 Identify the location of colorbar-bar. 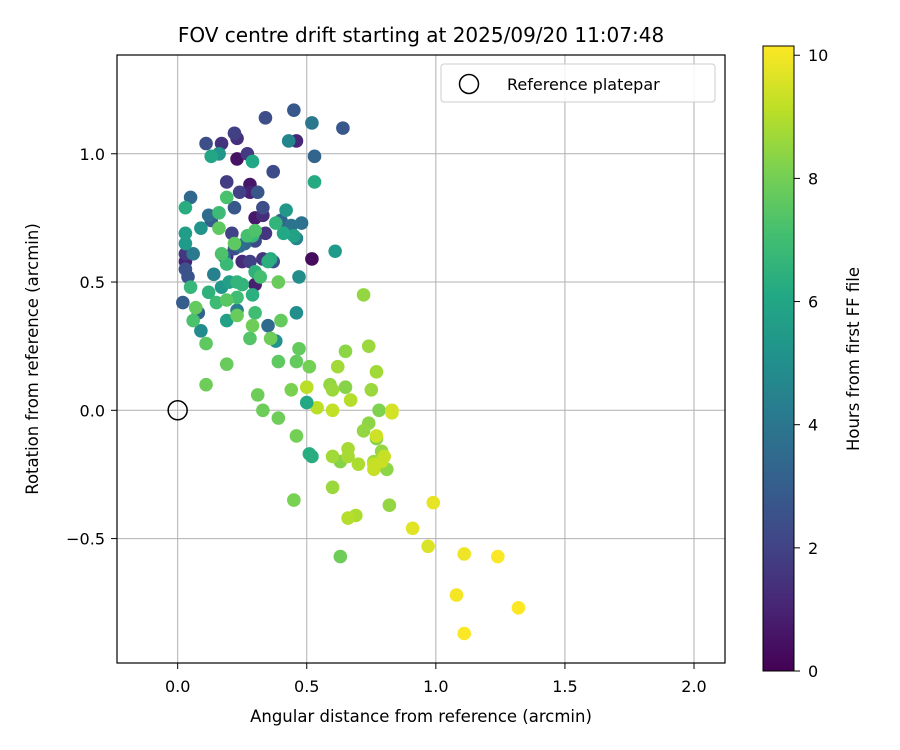
(778, 358).